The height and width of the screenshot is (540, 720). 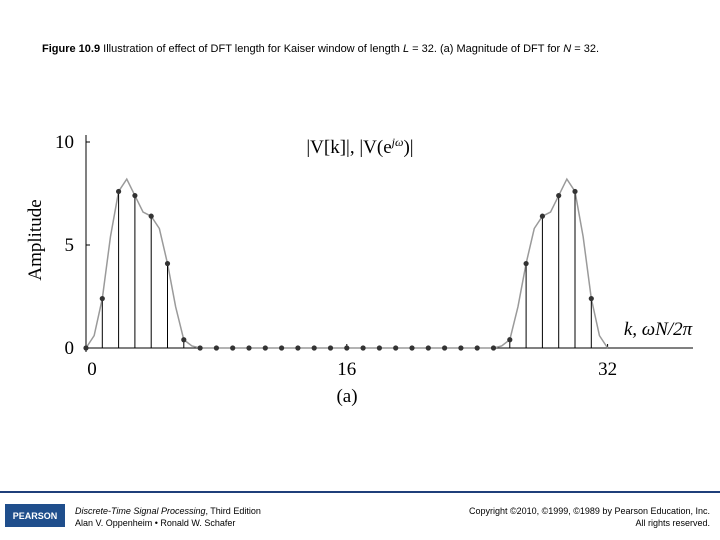 I want to click on caption-text: L, so click(x=406, y=49).